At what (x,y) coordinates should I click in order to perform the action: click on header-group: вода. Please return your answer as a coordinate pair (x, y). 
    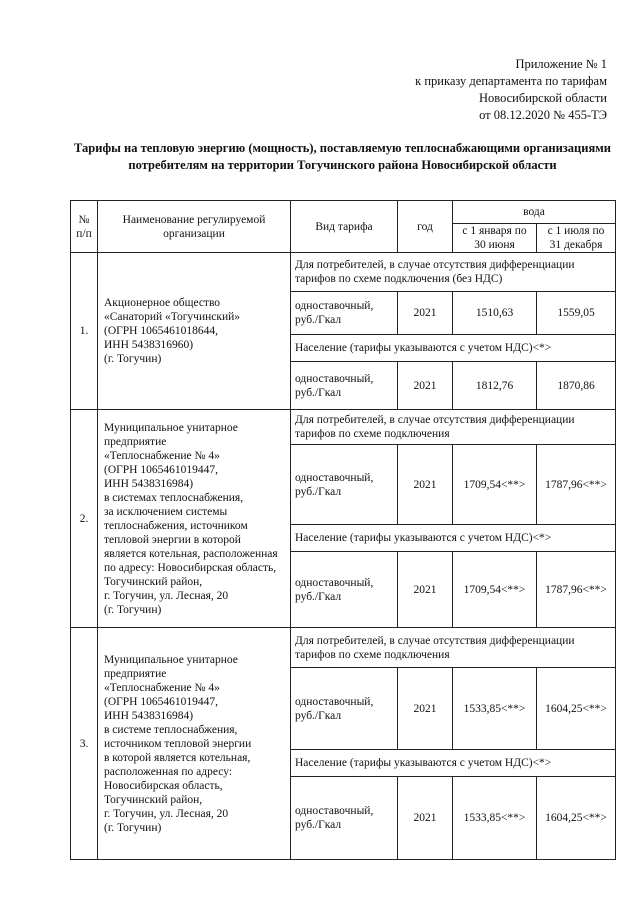
    Looking at the image, I should click on (534, 212).